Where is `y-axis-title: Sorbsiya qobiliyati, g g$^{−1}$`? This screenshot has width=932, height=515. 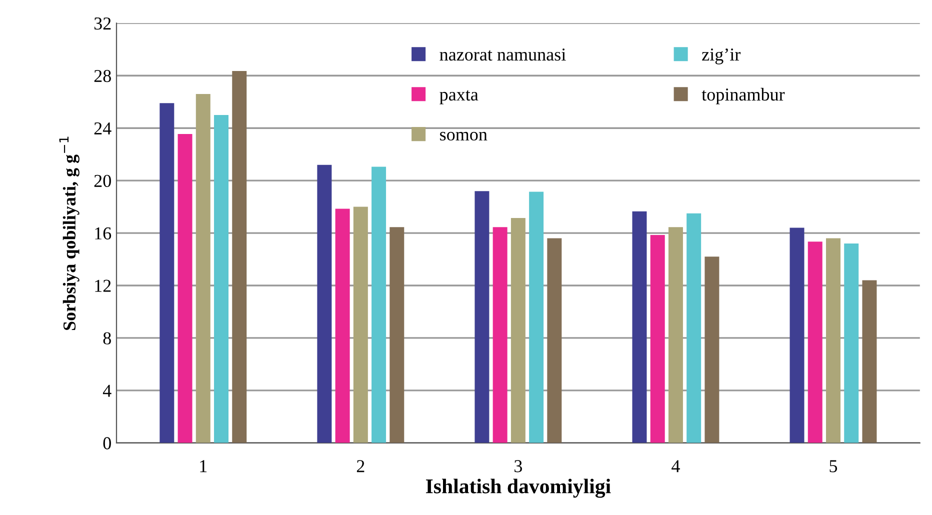 y-axis-title: Sorbsiya qobiliyati, g g$^{−1}$ is located at coordinates (69, 233).